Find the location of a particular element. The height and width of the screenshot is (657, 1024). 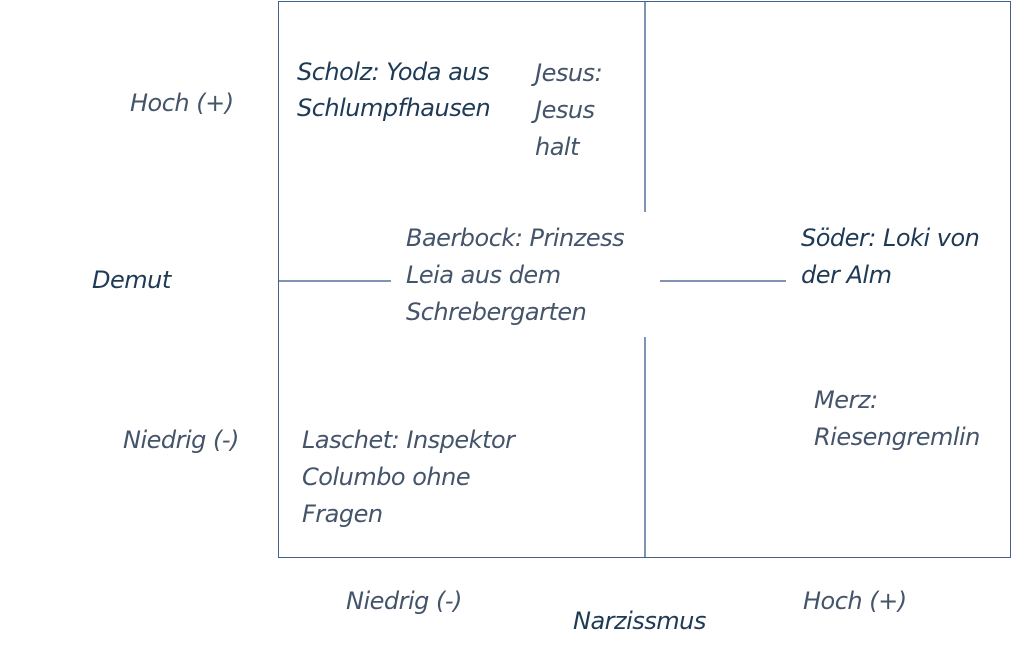

x-axis-high-label: Hoch (+) is located at coordinates (855, 601).